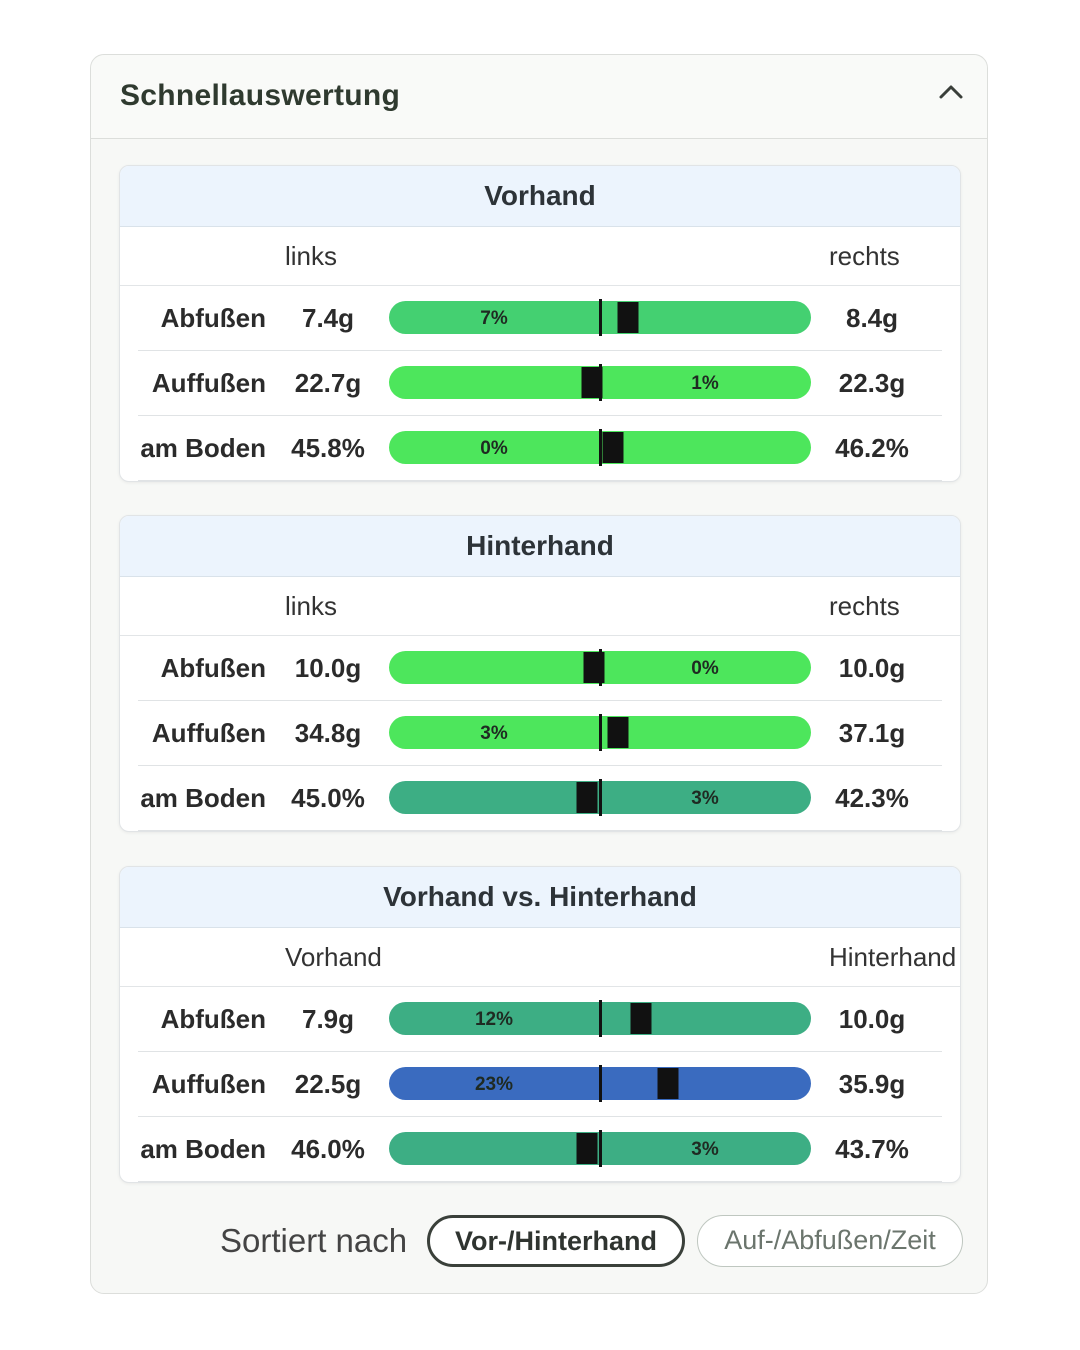 The image size is (1080, 1350). I want to click on metric-row: am Boden 45.0% 3% 42.3%, so click(540, 798).